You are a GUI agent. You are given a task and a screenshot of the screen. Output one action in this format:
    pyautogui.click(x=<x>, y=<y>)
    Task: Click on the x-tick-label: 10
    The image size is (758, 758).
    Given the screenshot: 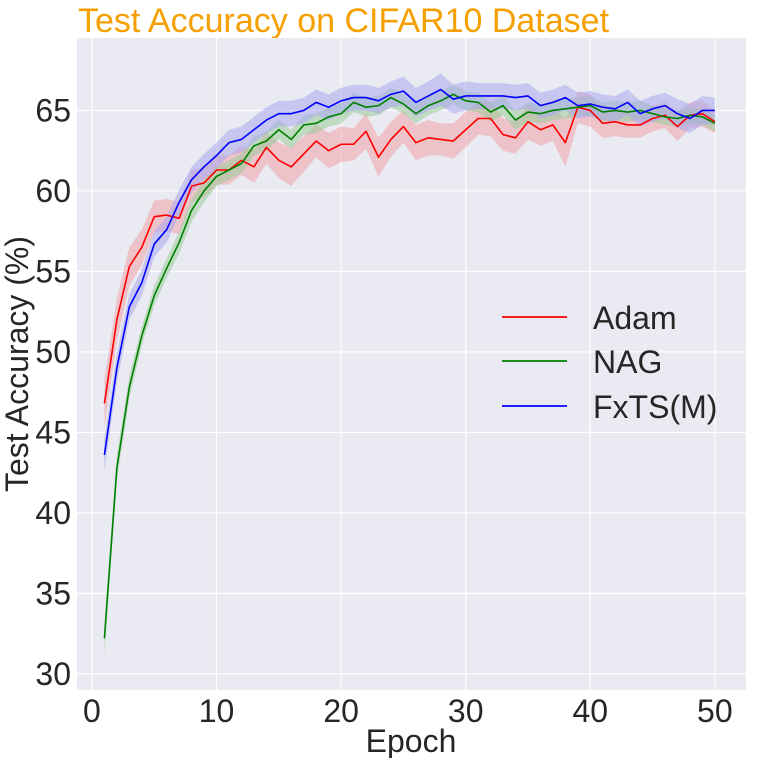 What is the action you would take?
    pyautogui.click(x=217, y=711)
    